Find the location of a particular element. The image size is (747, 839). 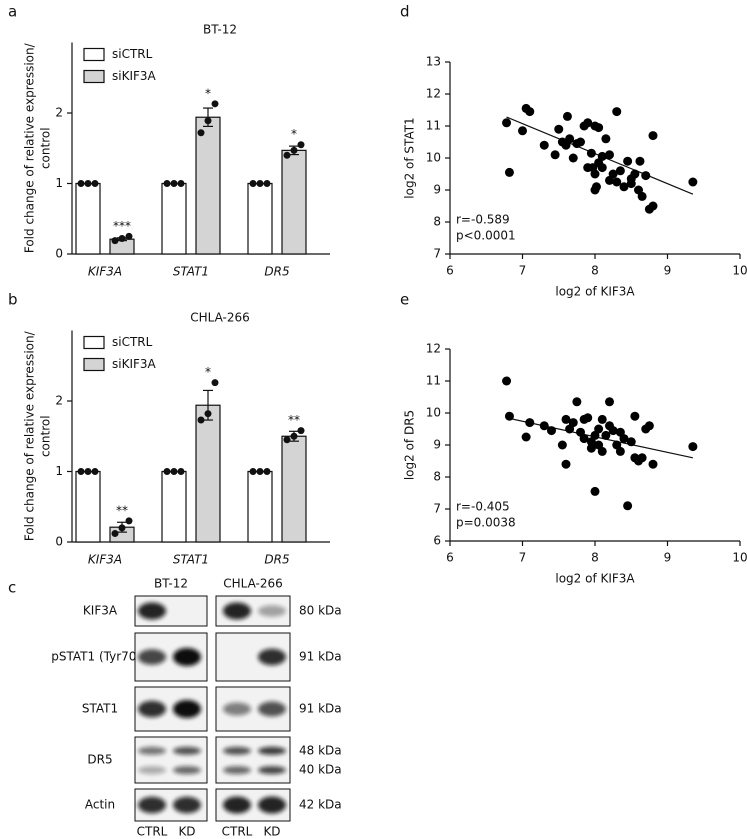

y-tick-label: 13 is located at coordinates (433, 62).